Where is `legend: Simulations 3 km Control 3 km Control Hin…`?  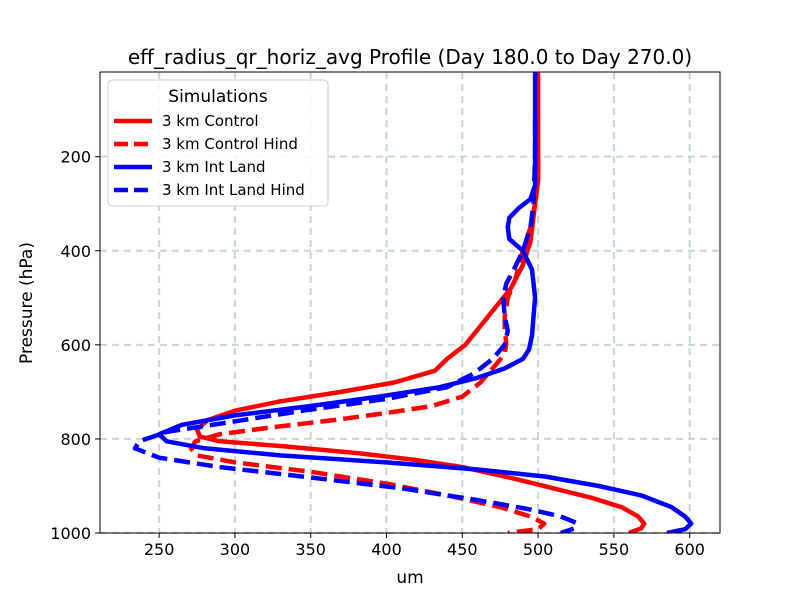
legend: Simulations 3 km Control 3 km Control Hin… is located at coordinates (218, 143).